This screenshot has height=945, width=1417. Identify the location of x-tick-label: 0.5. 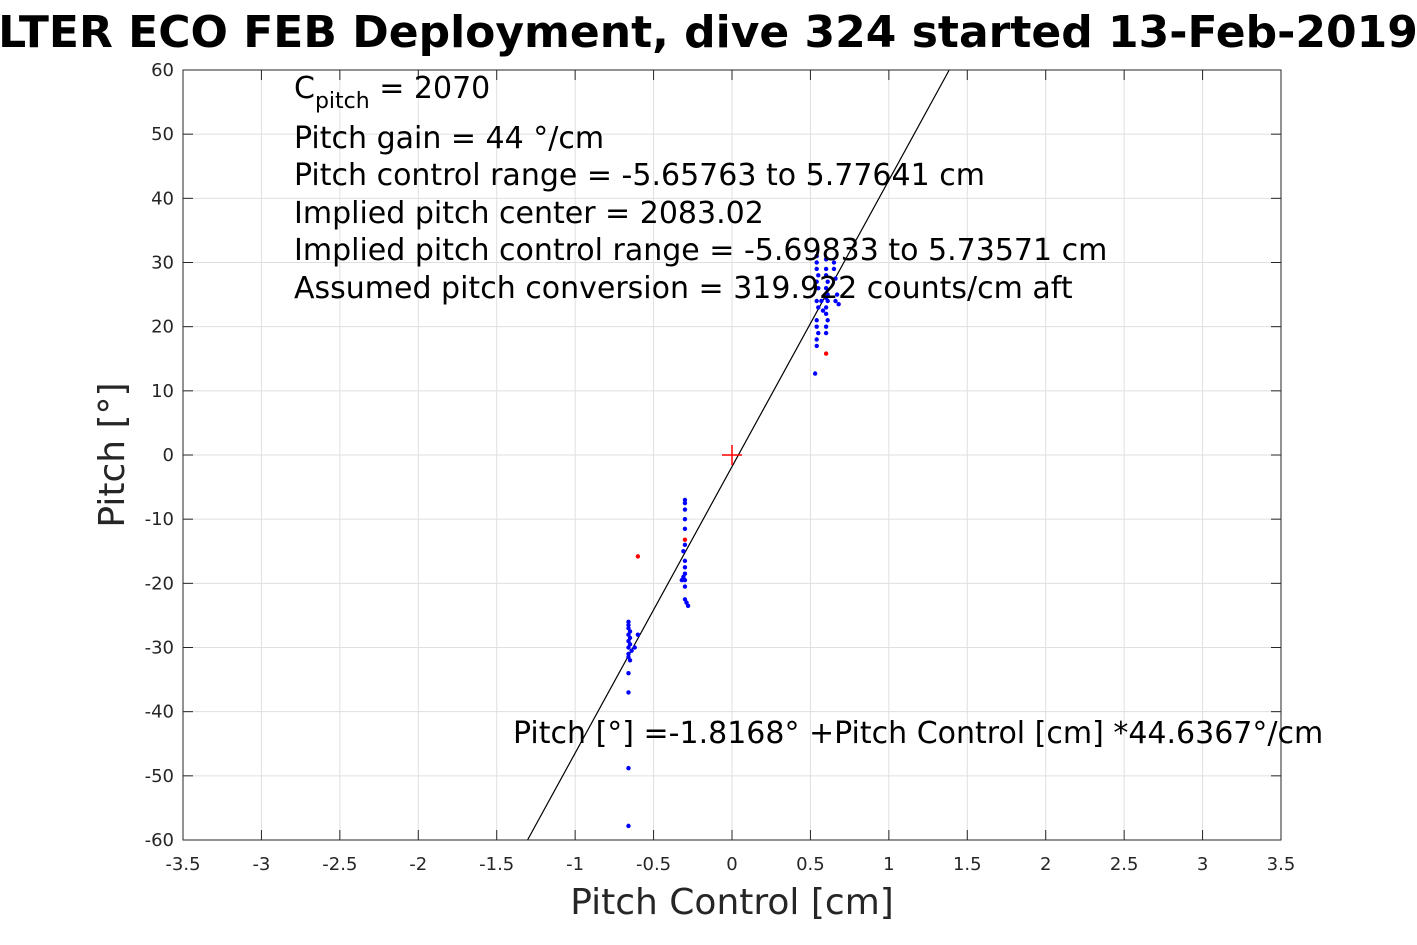
(810, 864).